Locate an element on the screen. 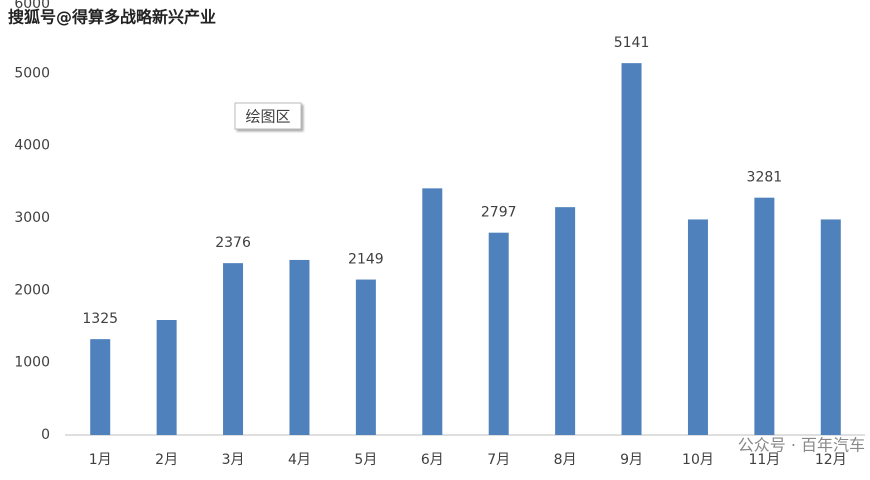 The image size is (870, 480). y-tick-label: 1000 is located at coordinates (32, 363).